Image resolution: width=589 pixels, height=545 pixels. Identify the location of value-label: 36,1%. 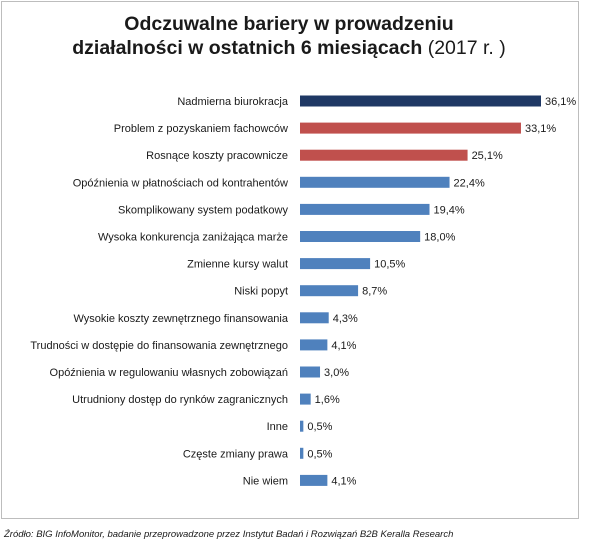
(560, 102).